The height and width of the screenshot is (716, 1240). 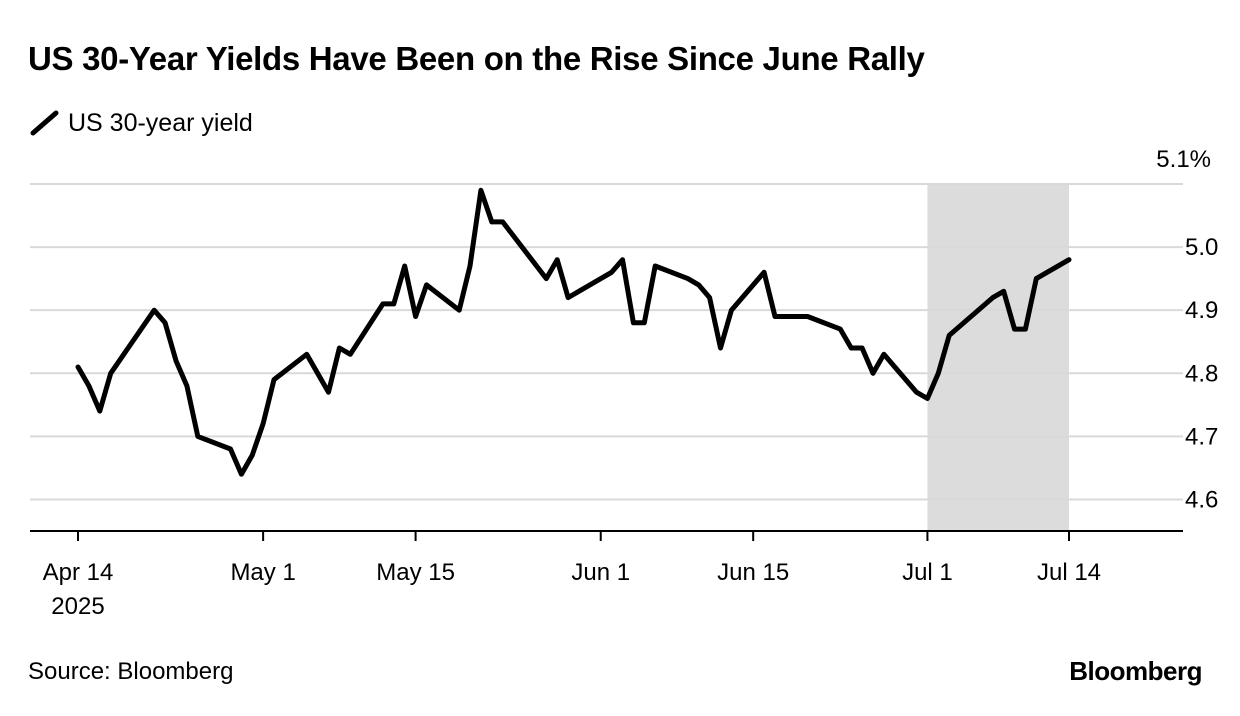 I want to click on y-tick-label: 4.6, so click(x=1201, y=499).